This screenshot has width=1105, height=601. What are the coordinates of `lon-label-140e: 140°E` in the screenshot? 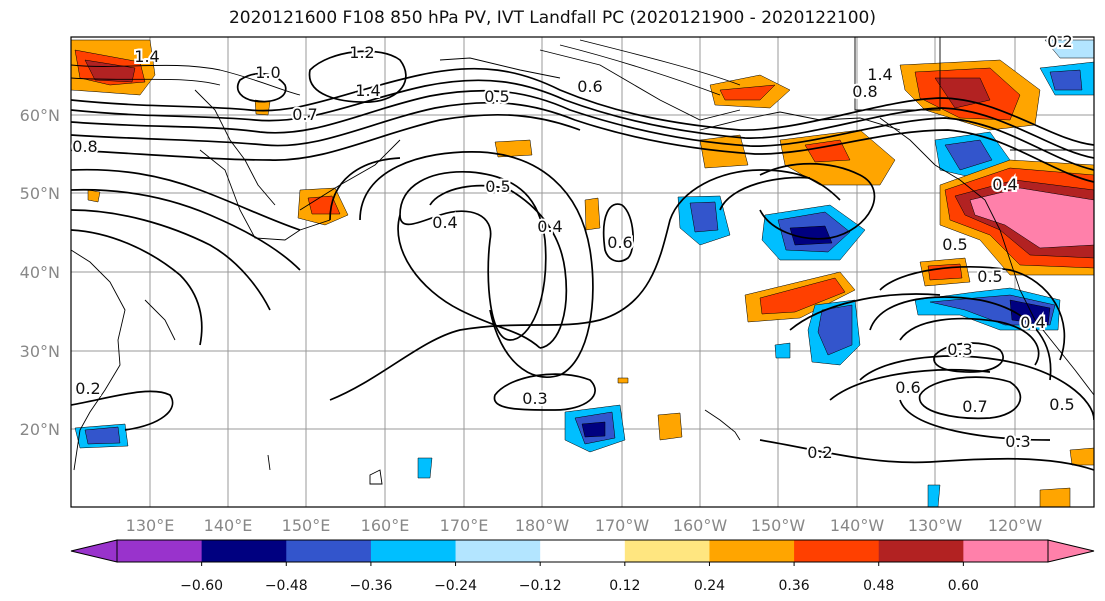 It's located at (228, 525).